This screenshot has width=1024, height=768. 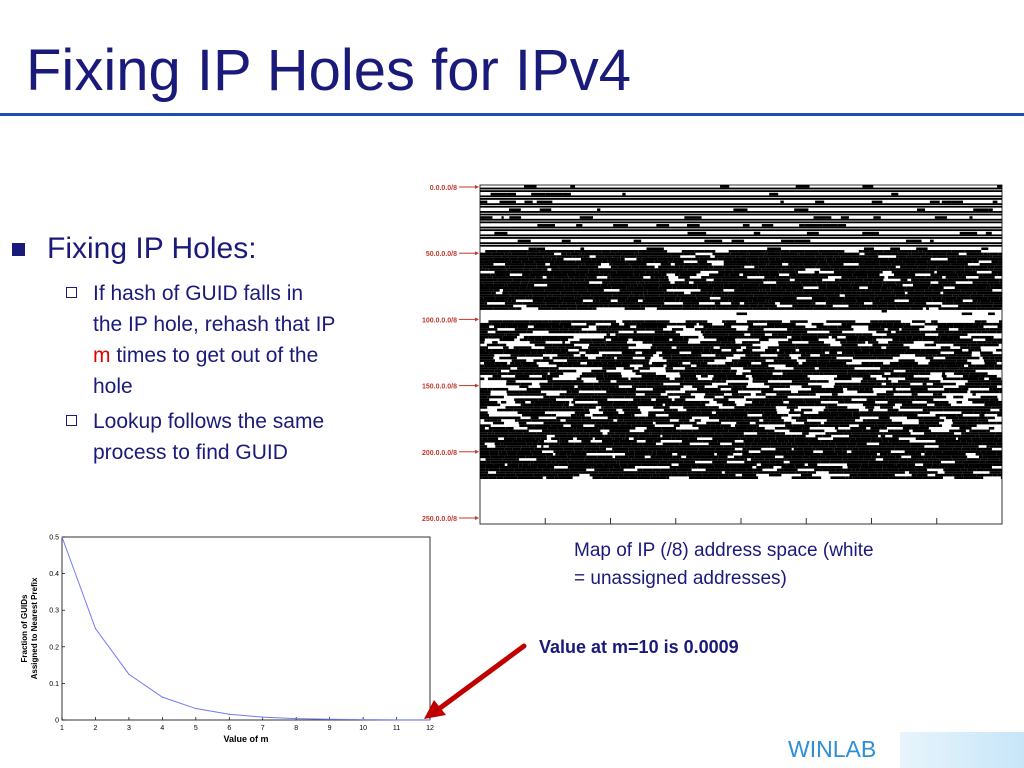 I want to click on sub-bullet-rehash-line3-rest: times to get out of the, so click(x=214, y=355).